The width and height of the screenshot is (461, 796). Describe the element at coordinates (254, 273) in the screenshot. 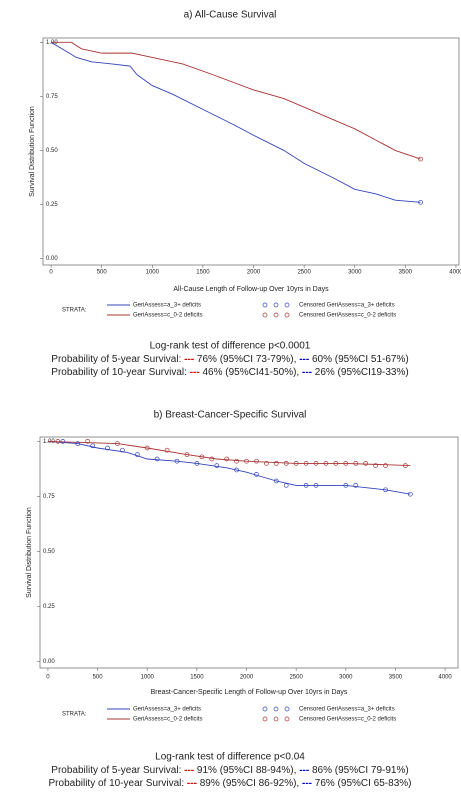

I see `x-tick-label: 2000` at that location.